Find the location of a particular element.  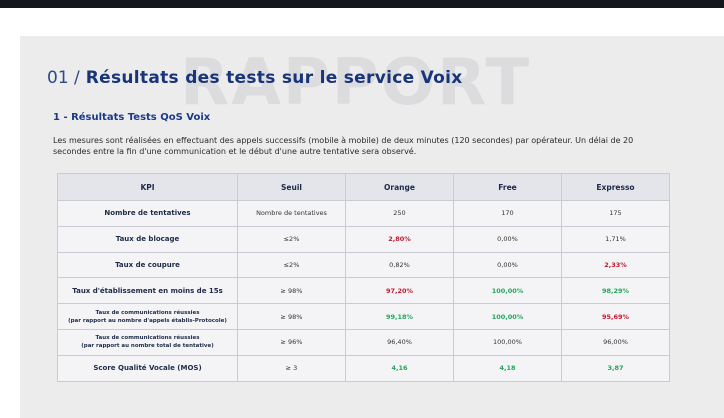

seuil-cell: Nombre de tentatives is located at coordinates (291, 213).